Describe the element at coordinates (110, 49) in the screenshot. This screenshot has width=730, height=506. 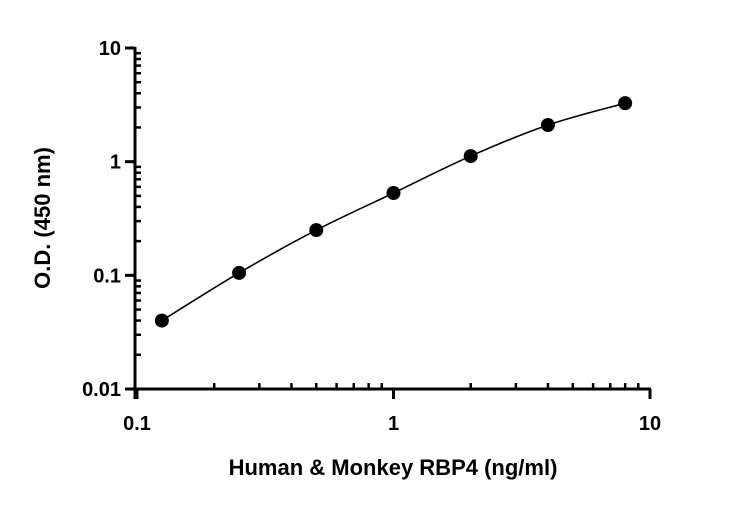
I see `y-tick-label: 10` at that location.